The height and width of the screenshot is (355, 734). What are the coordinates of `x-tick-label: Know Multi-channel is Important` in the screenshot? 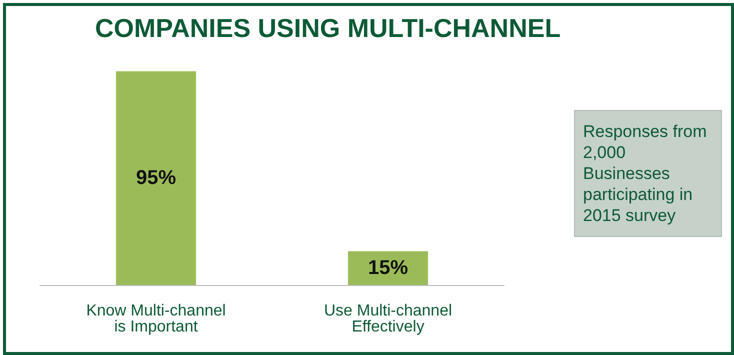 It's located at (156, 319).